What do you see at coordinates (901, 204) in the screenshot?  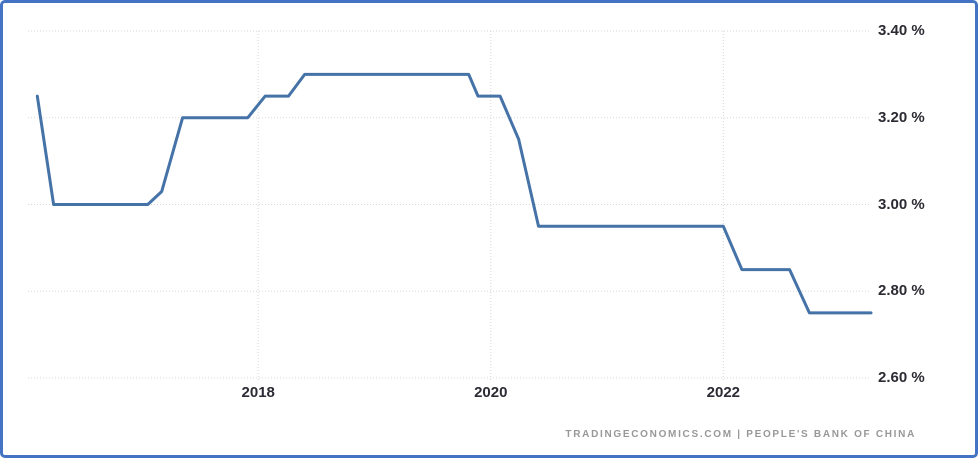 I see `y-axis-tick-label: 3.00 %` at bounding box center [901, 204].